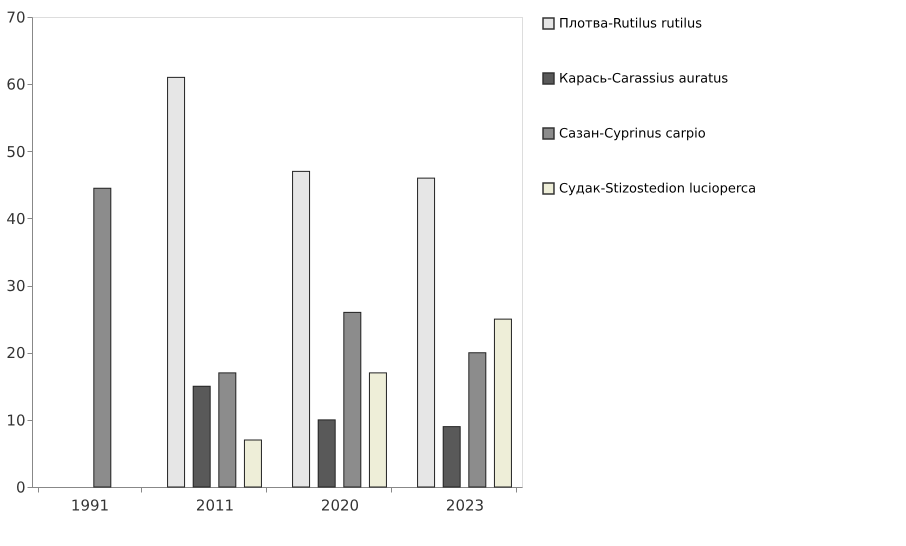 This screenshot has width=906, height=546. I want to click on legend-label: Карась-Carassius auratus, so click(643, 79).